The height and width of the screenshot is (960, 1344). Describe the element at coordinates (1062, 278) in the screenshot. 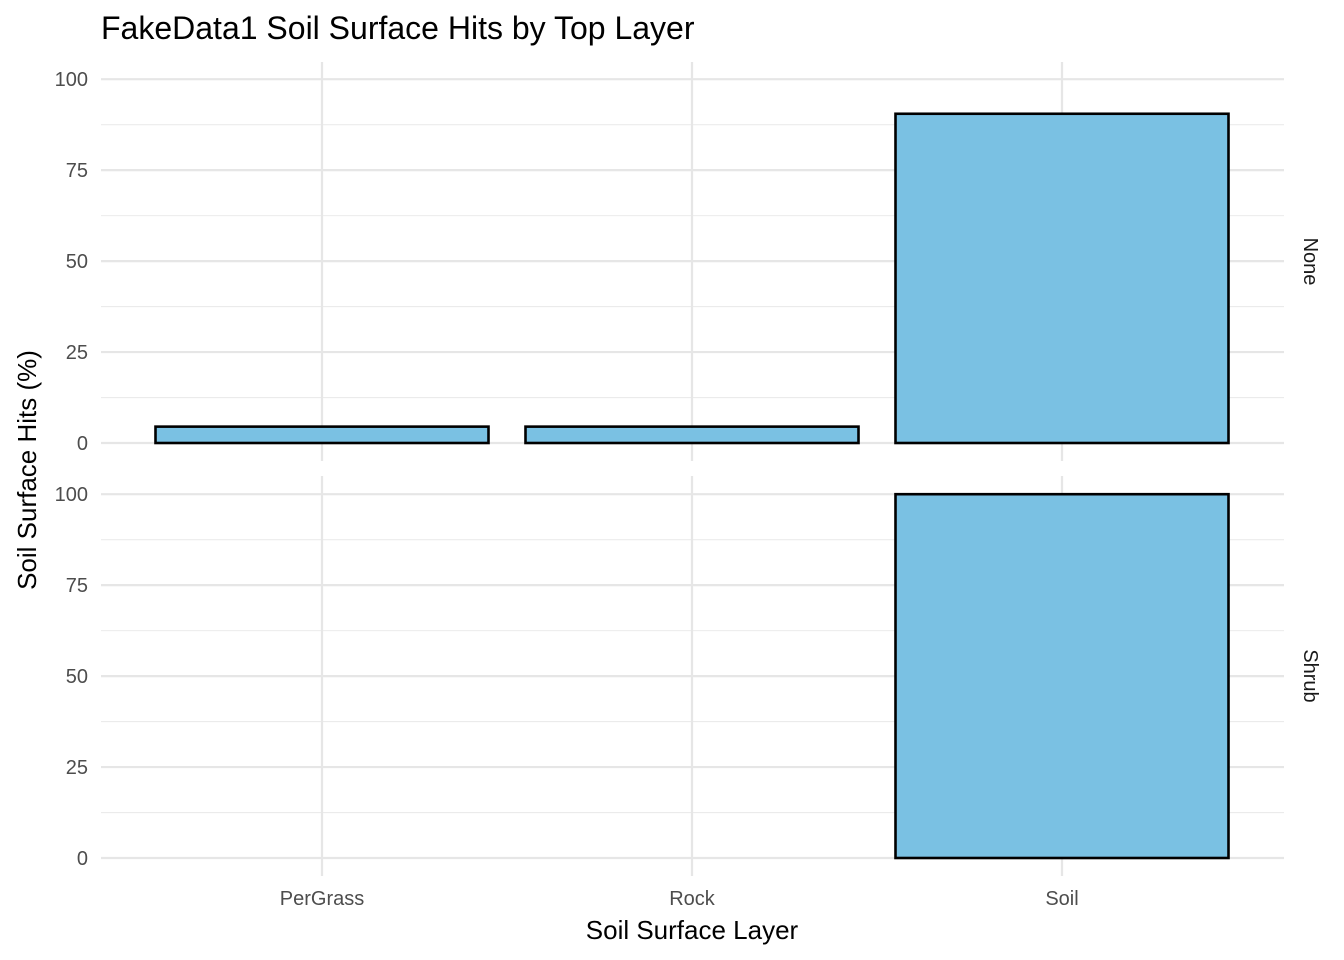

I see `bar-soil-none` at that location.